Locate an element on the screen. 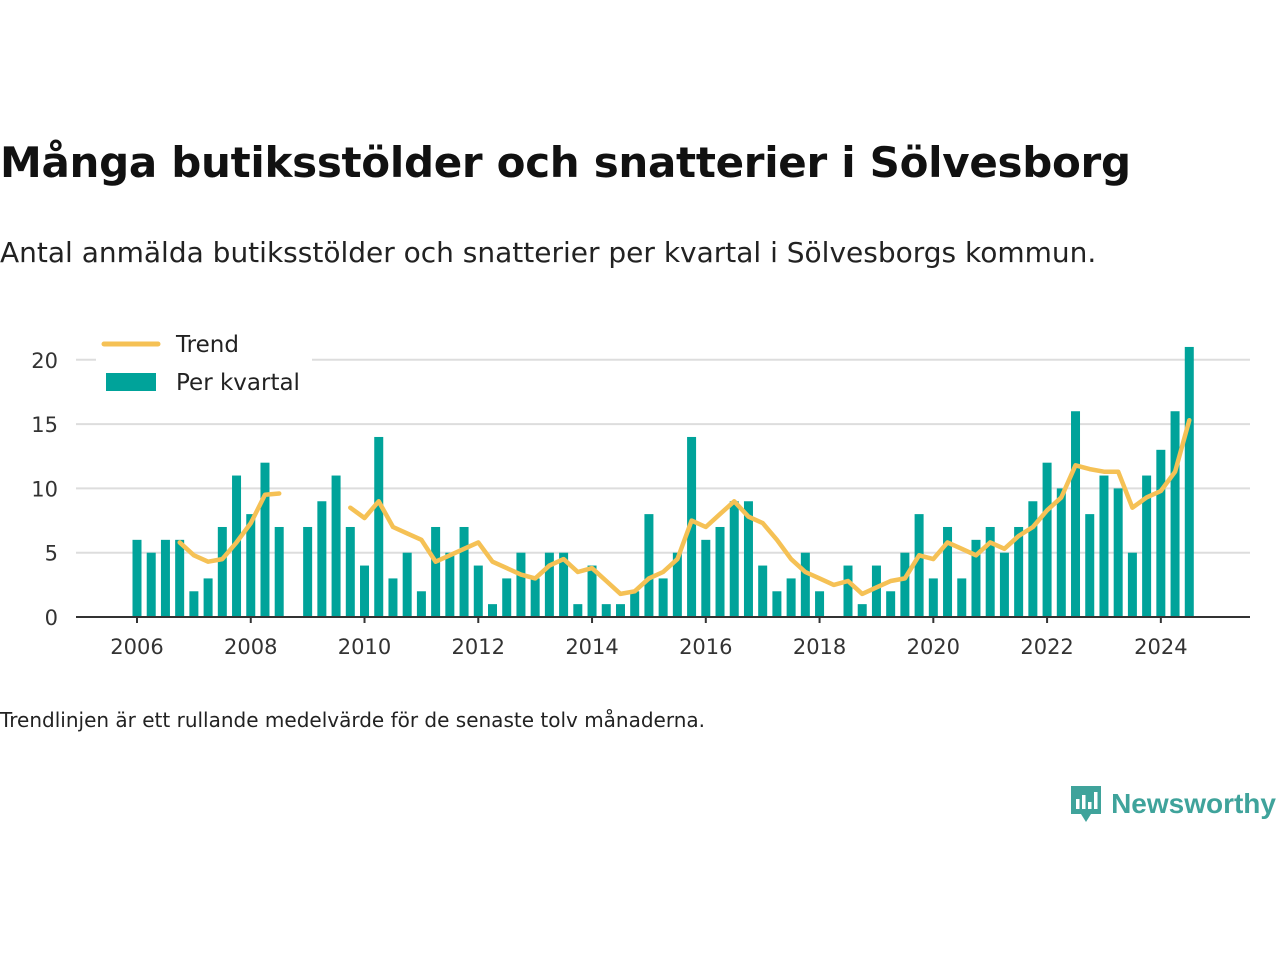  x-tick-label: 2006 is located at coordinates (136, 647).